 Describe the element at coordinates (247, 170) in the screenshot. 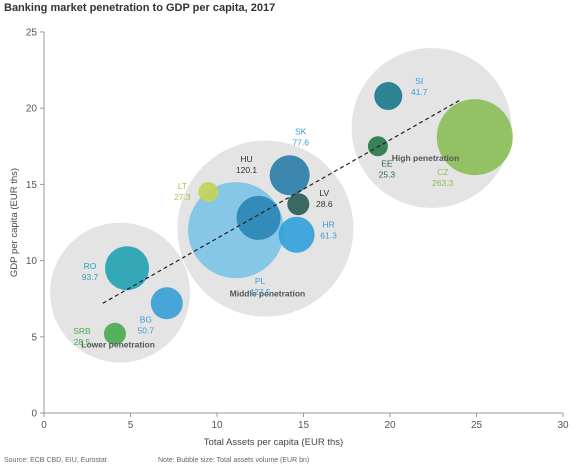

I see `bubble-label-value: 120.1` at that location.